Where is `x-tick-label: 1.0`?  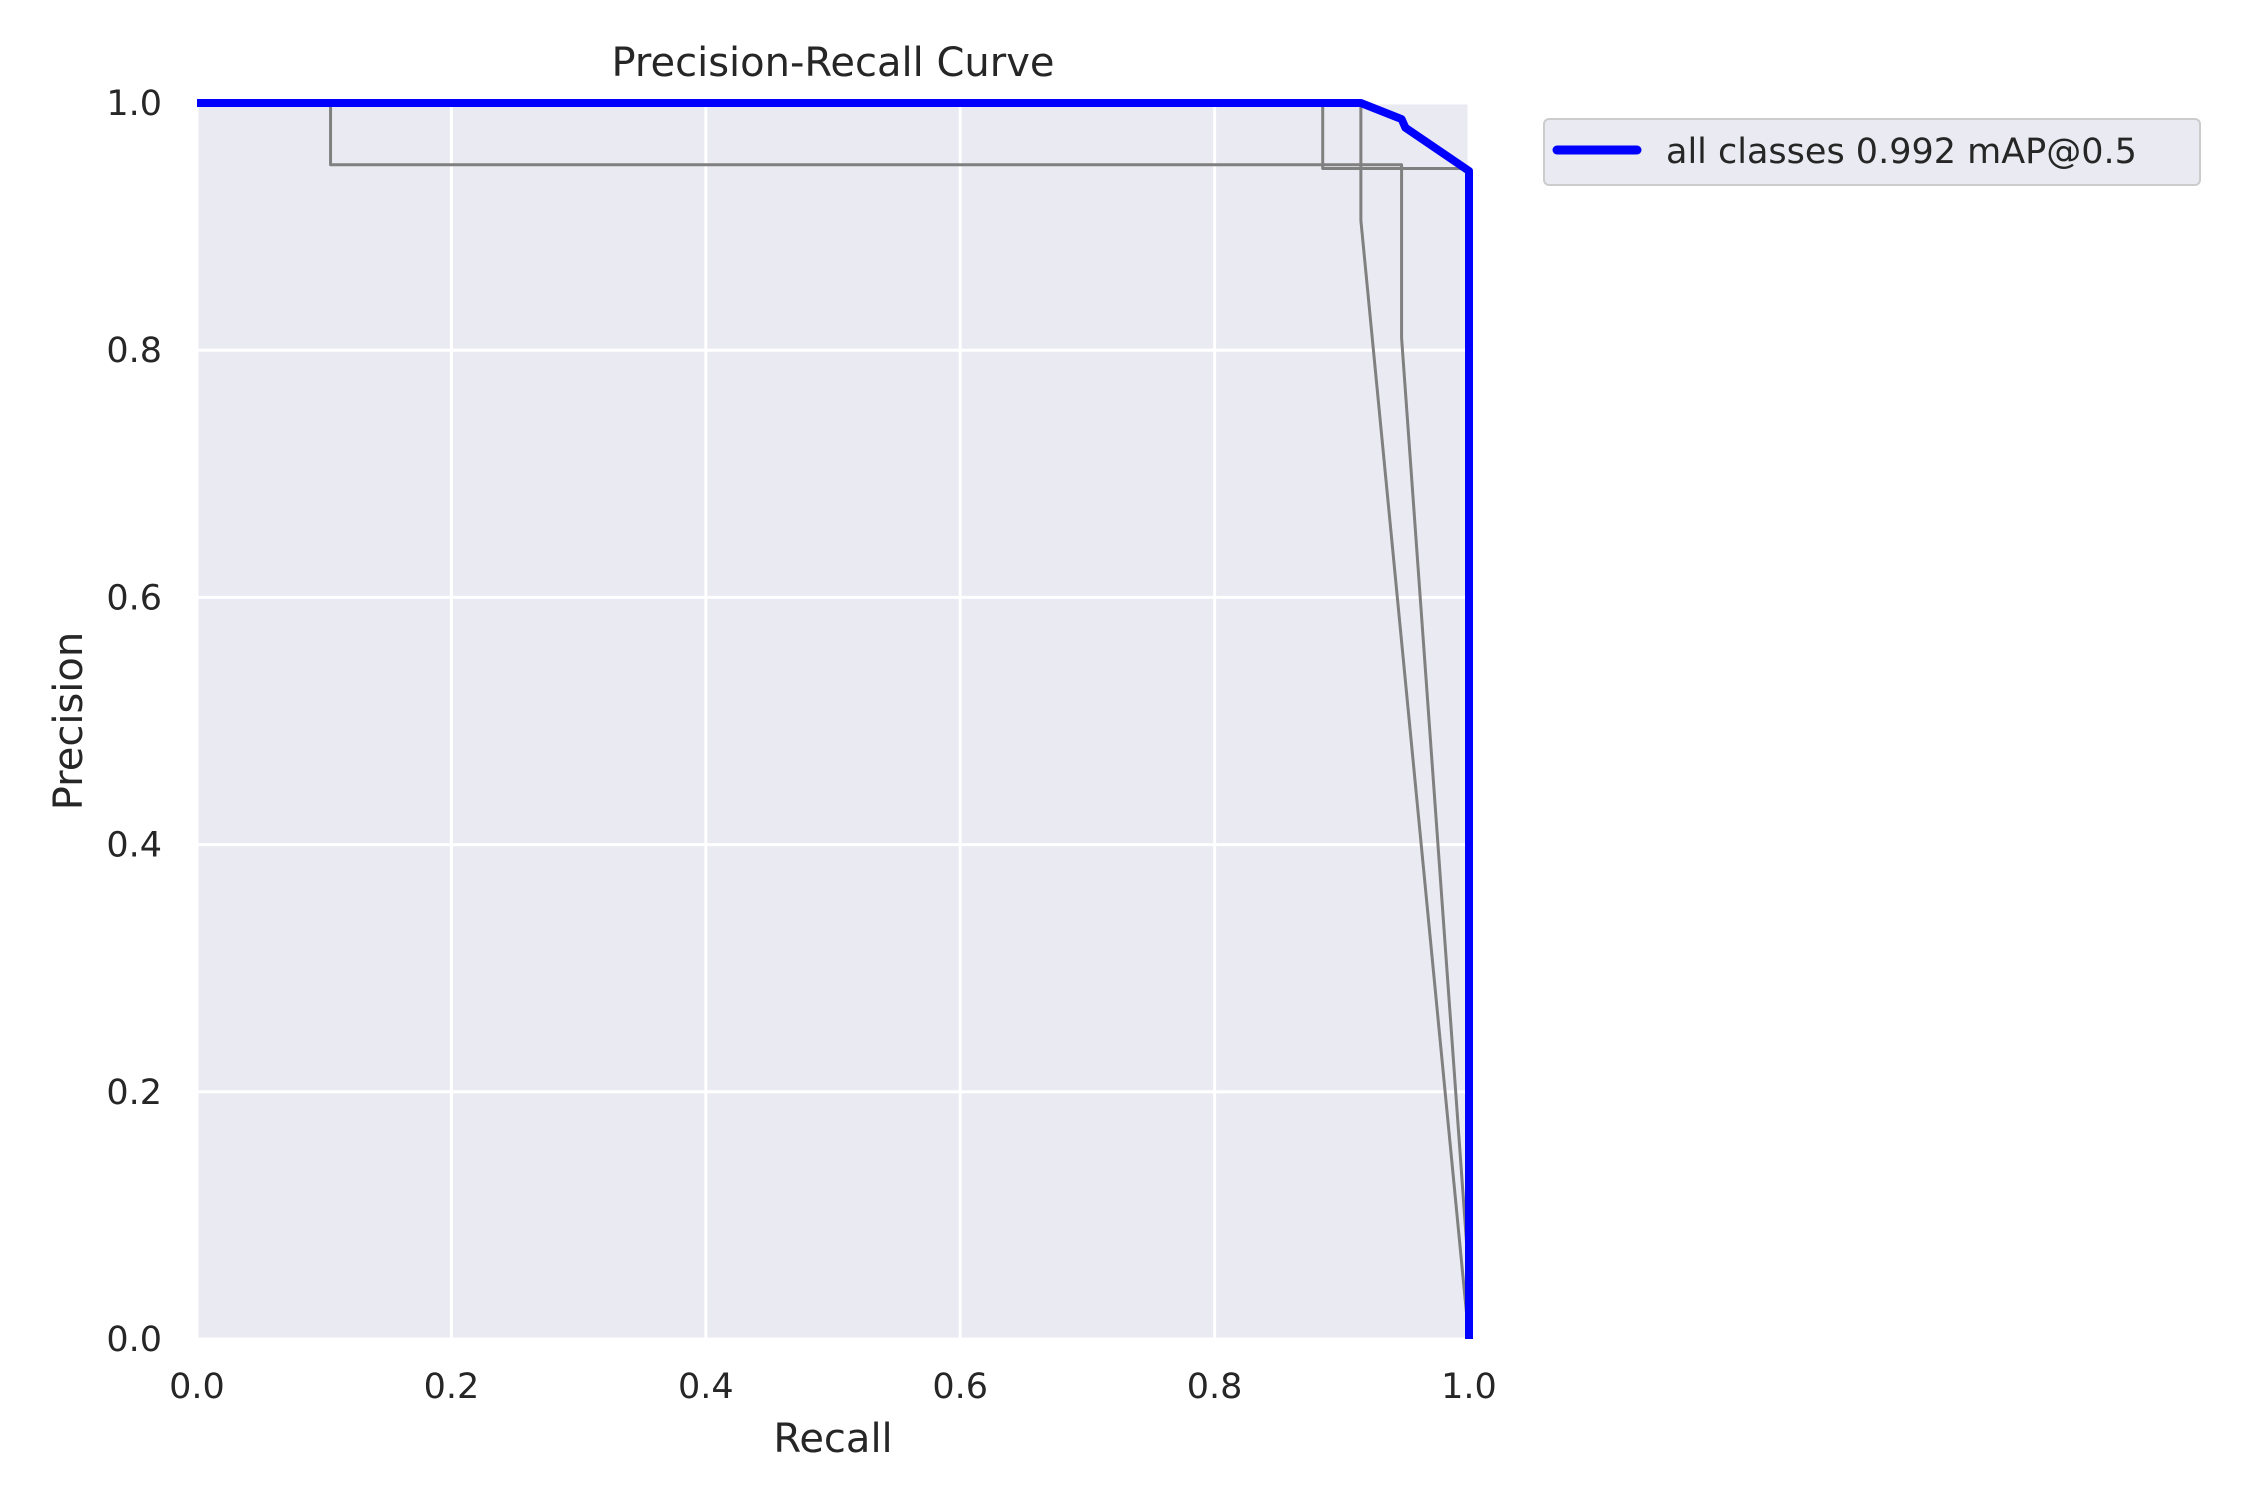
x-tick-label: 1.0 is located at coordinates (1469, 1387).